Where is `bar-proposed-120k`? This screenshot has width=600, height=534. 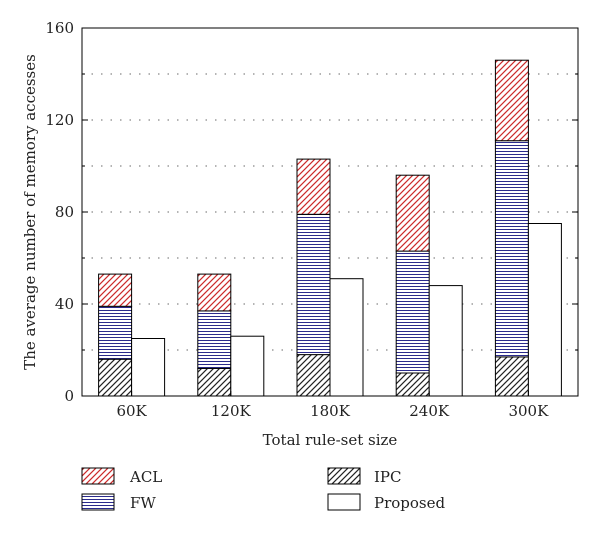 bar-proposed-120k is located at coordinates (247, 366).